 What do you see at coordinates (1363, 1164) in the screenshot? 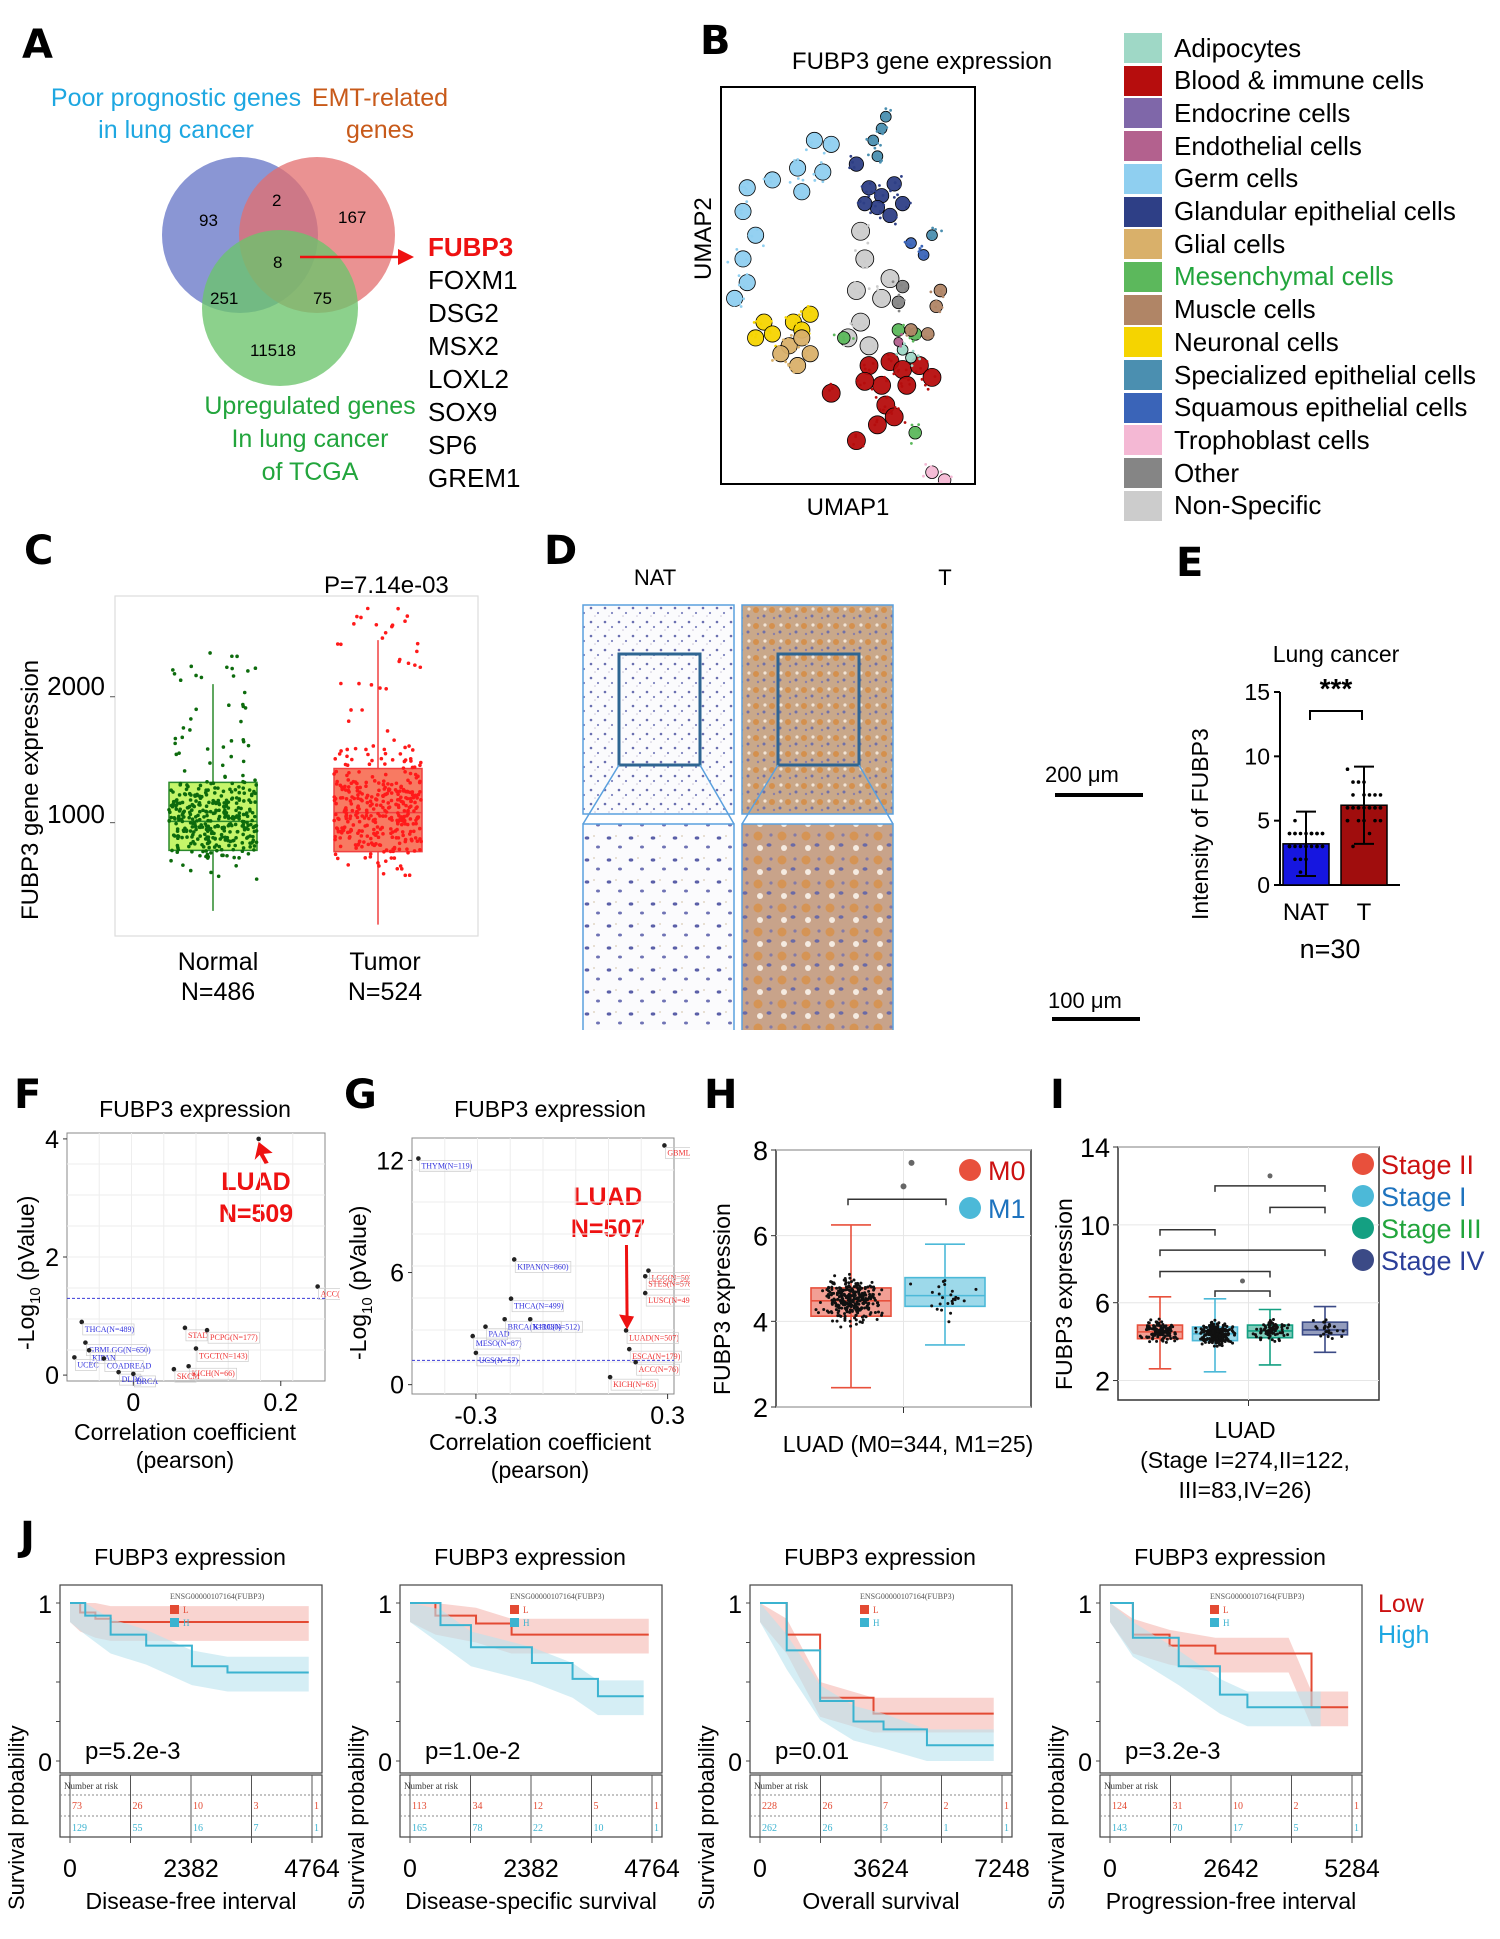
I see `legend-marker` at bounding box center [1363, 1164].